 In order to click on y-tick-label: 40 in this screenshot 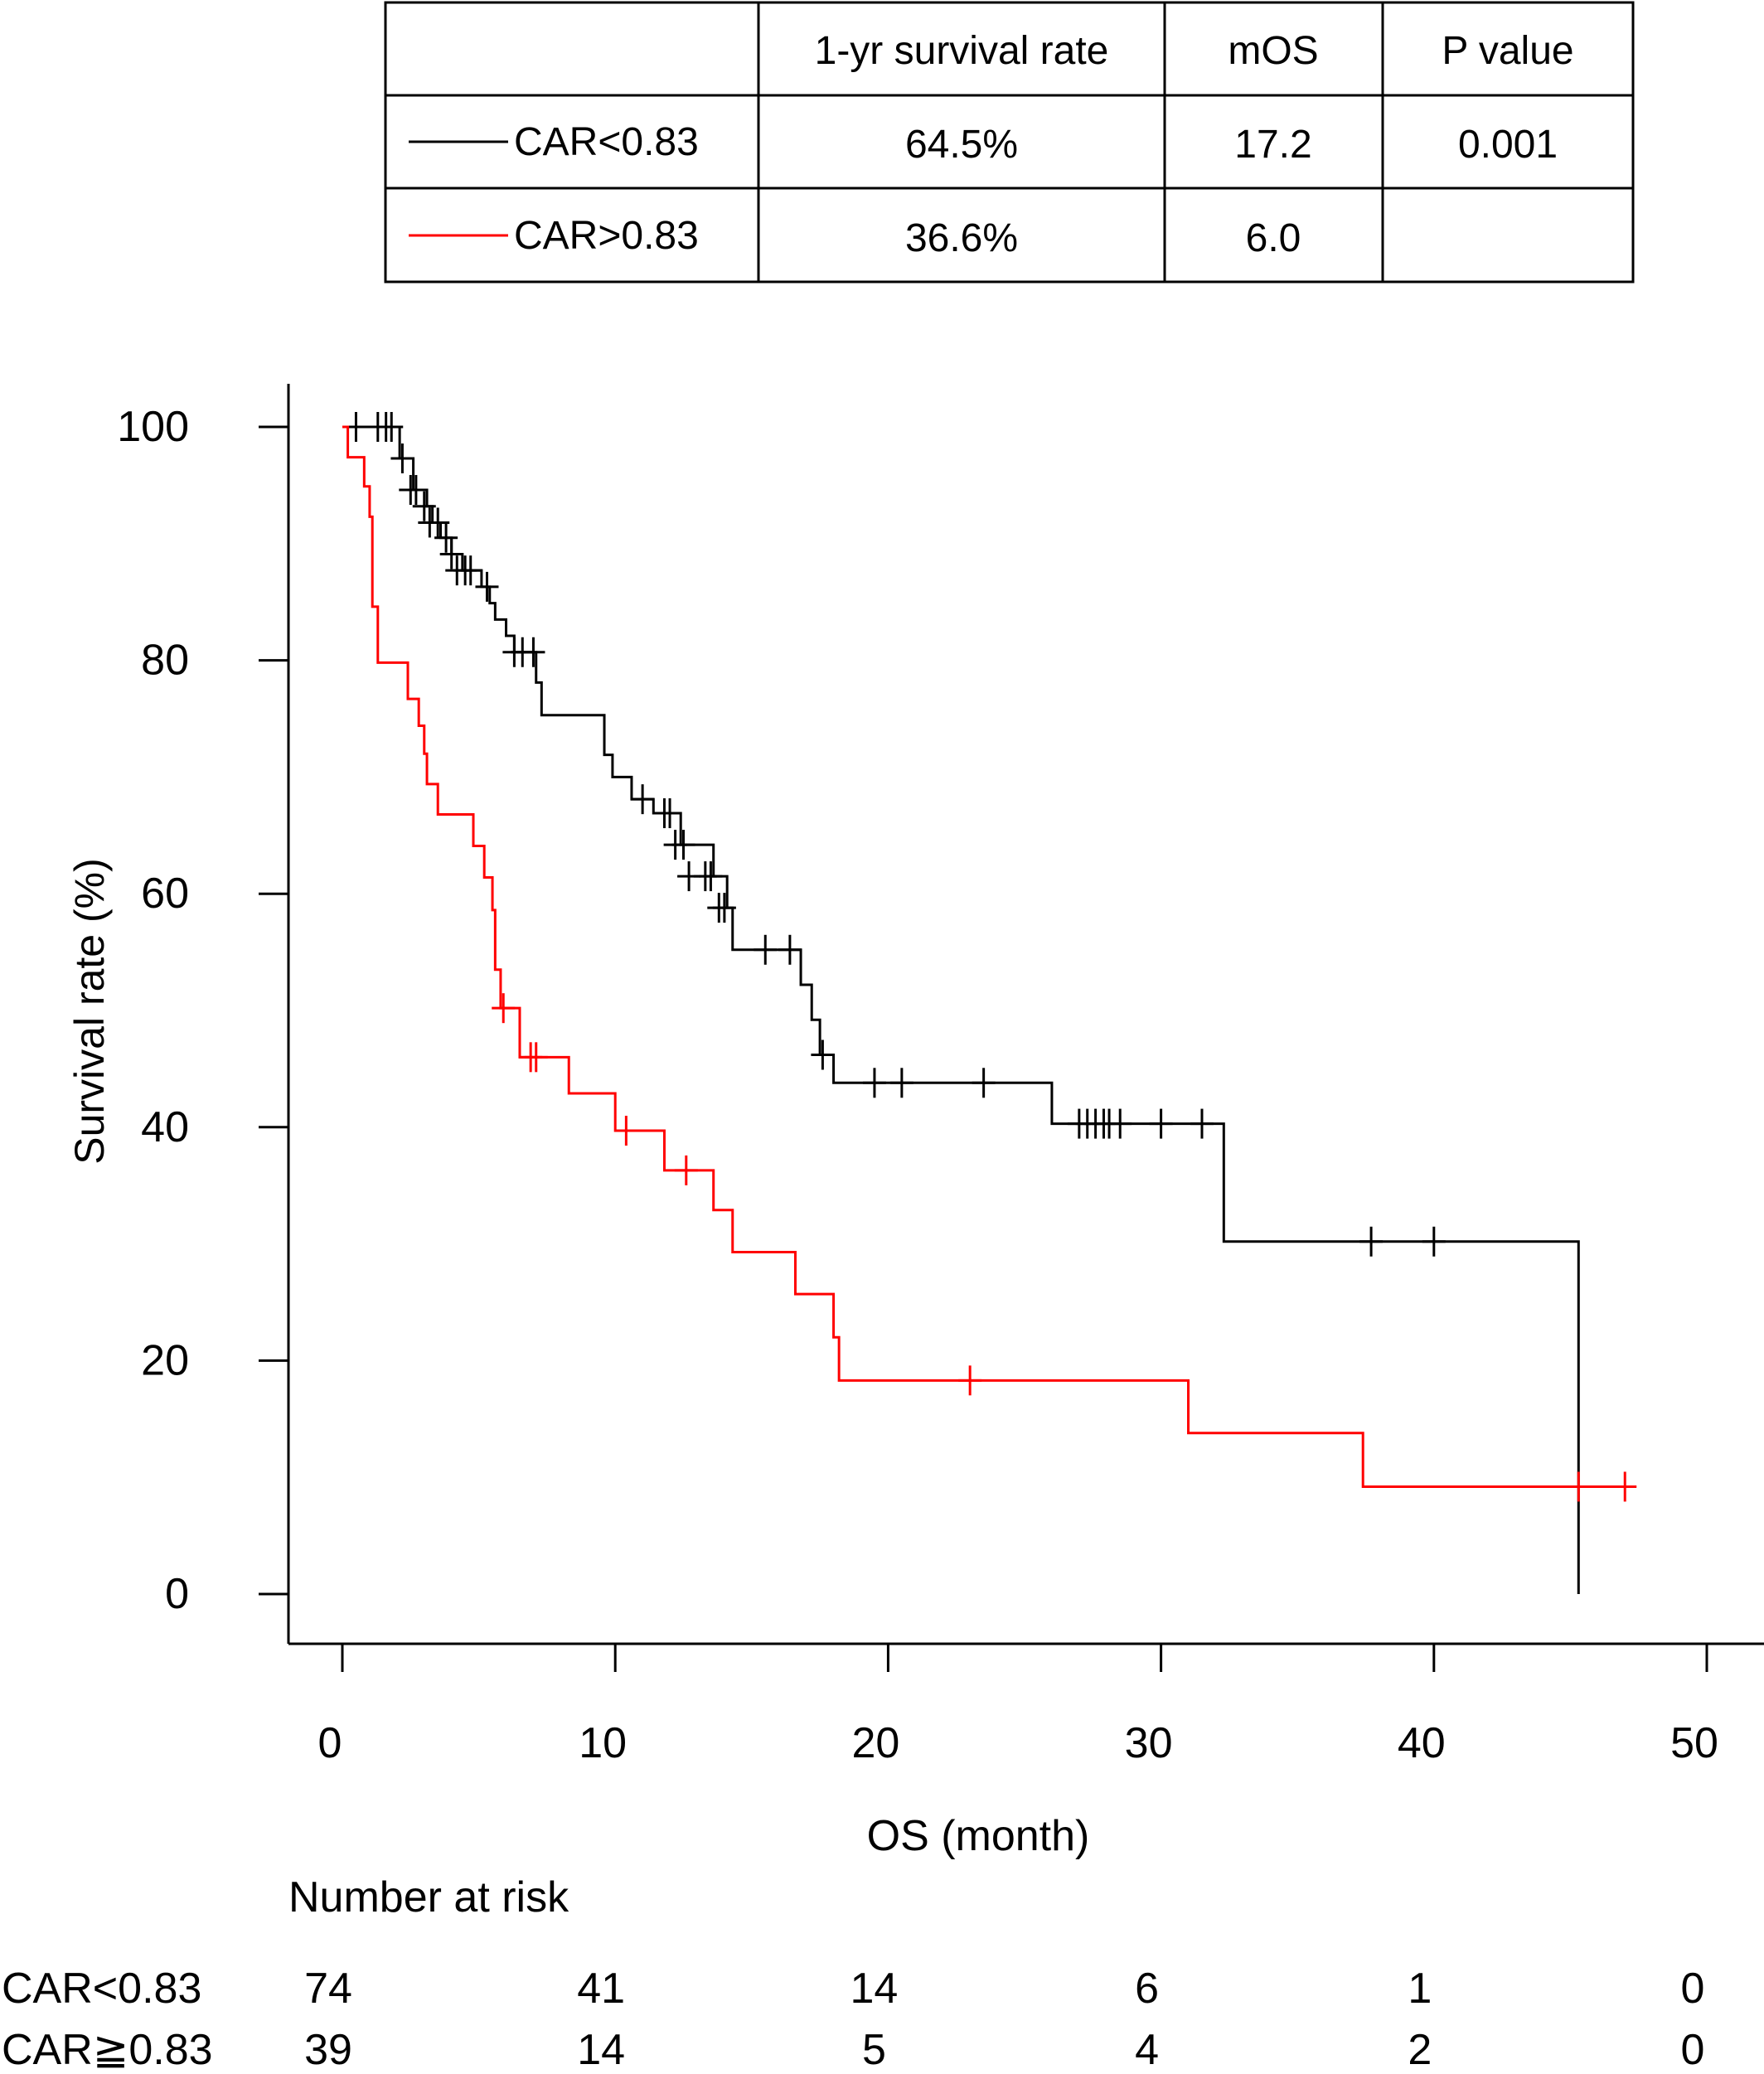, I will do `click(165, 1127)`.